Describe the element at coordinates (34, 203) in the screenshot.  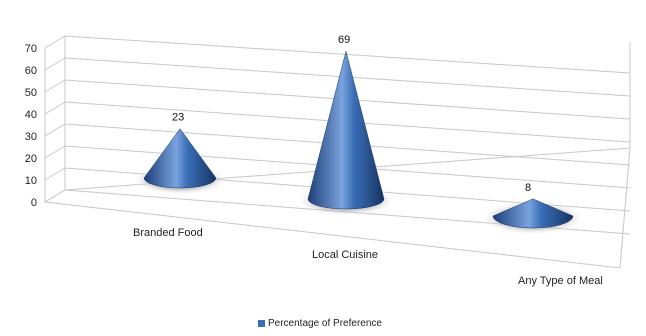
I see `y-tick-label: 0` at that location.